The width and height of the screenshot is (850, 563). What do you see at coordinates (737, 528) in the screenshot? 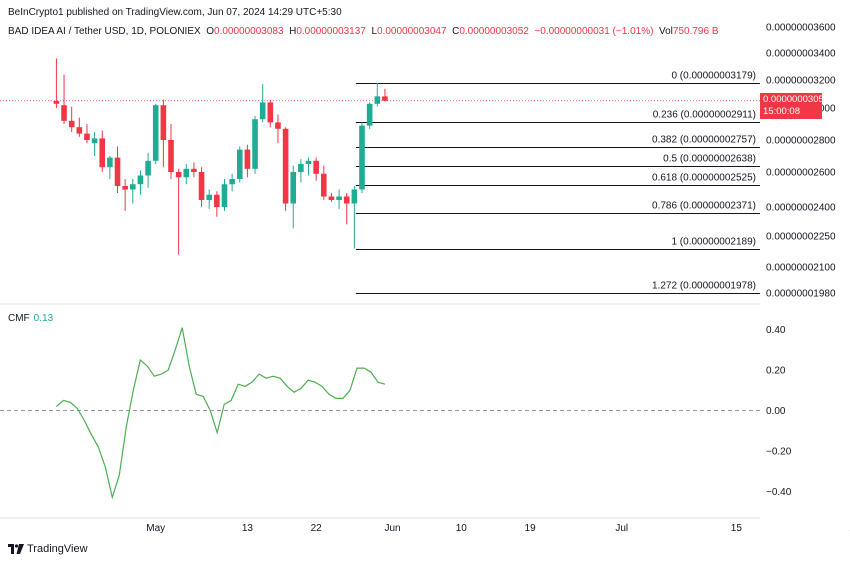
I see `time-tick-label: 15` at bounding box center [737, 528].